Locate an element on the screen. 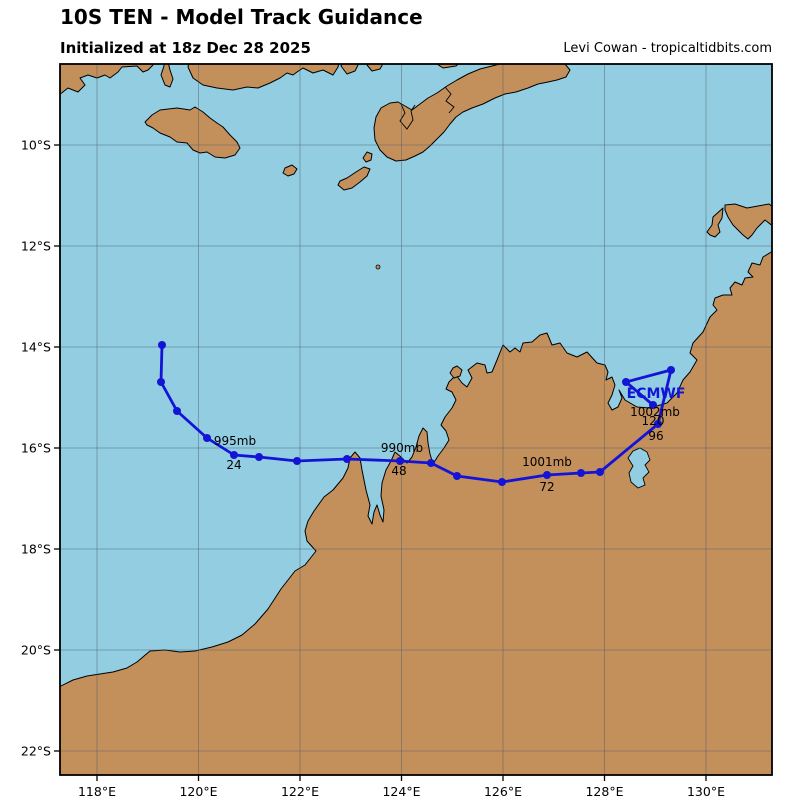 The height and width of the screenshot is (800, 800). track-hour-label: 48 is located at coordinates (398, 471).